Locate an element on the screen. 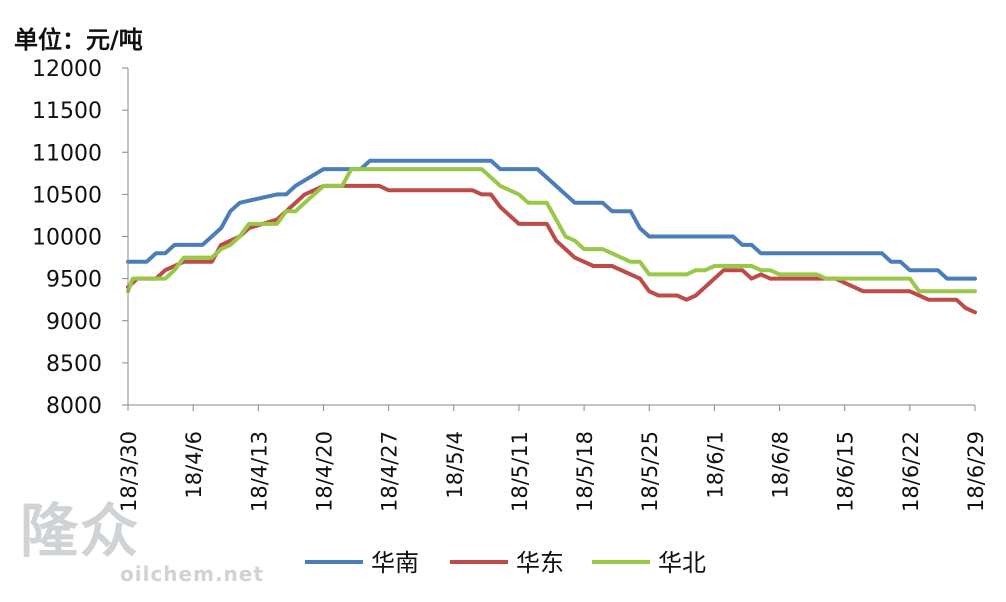 The image size is (1006, 602). x-tick-label: 18/4/20 is located at coordinates (324, 471).